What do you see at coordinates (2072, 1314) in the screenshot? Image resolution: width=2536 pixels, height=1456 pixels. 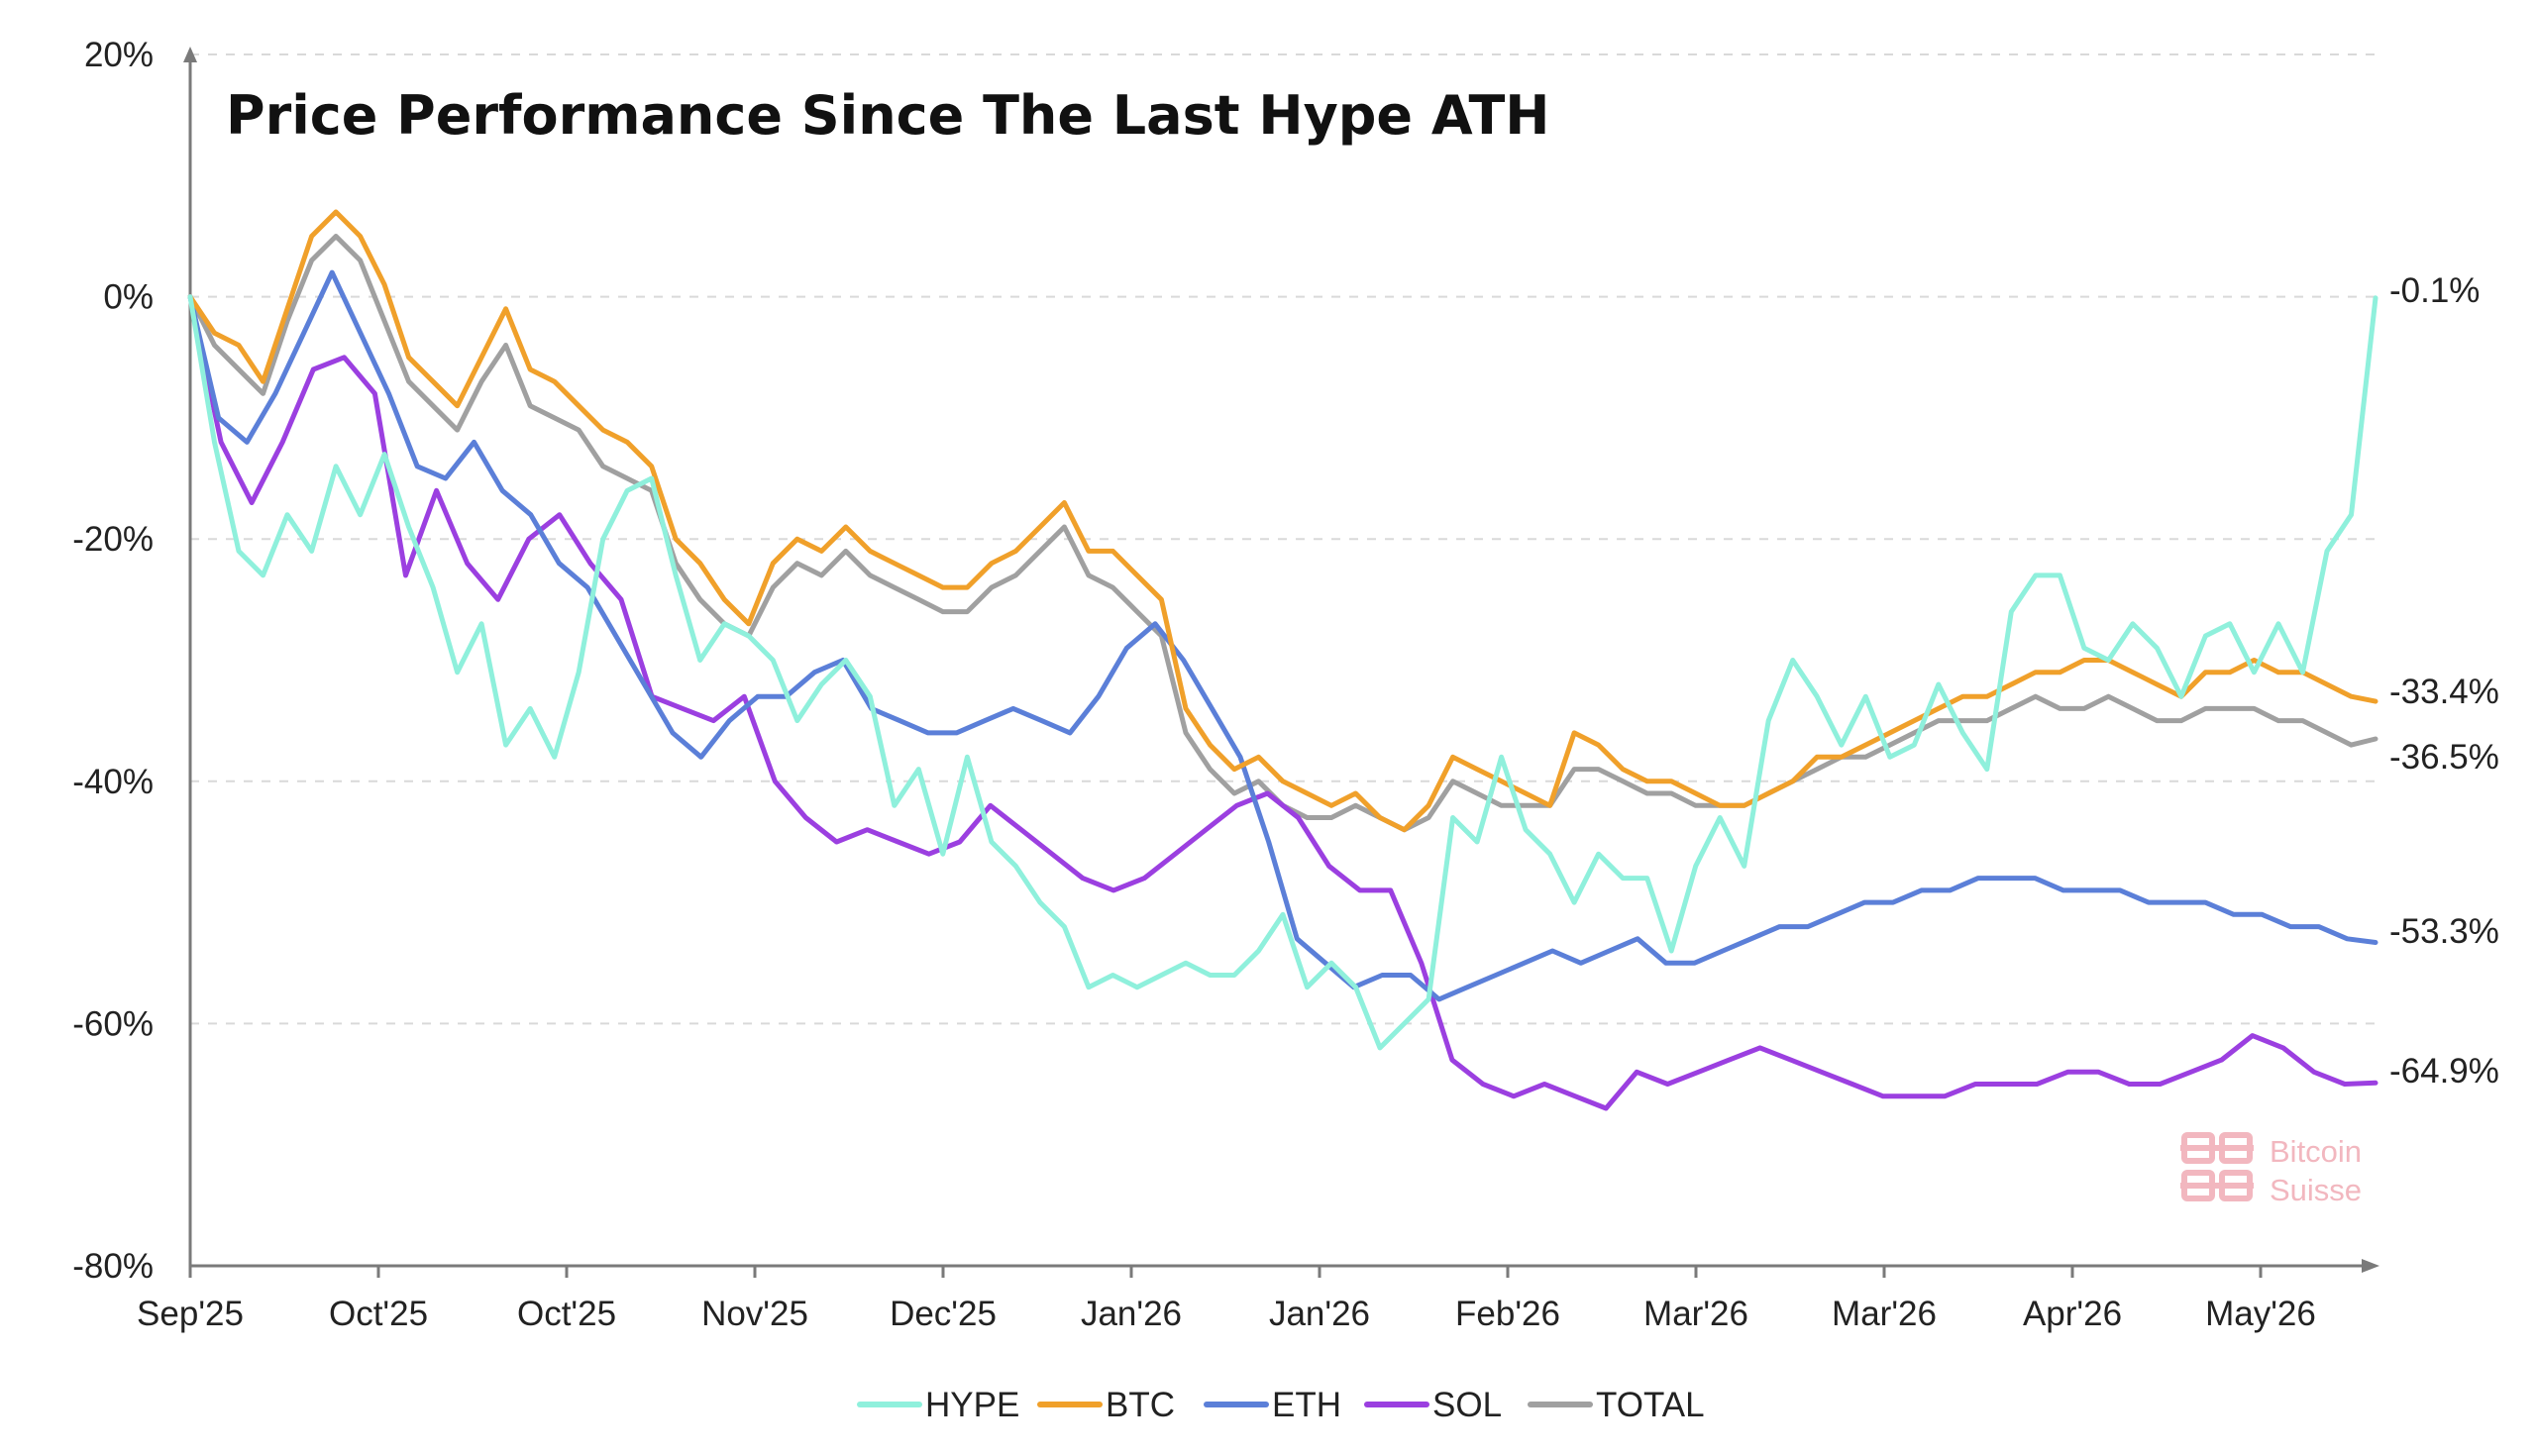 I see `x-tick-label: Apr'26` at bounding box center [2072, 1314].